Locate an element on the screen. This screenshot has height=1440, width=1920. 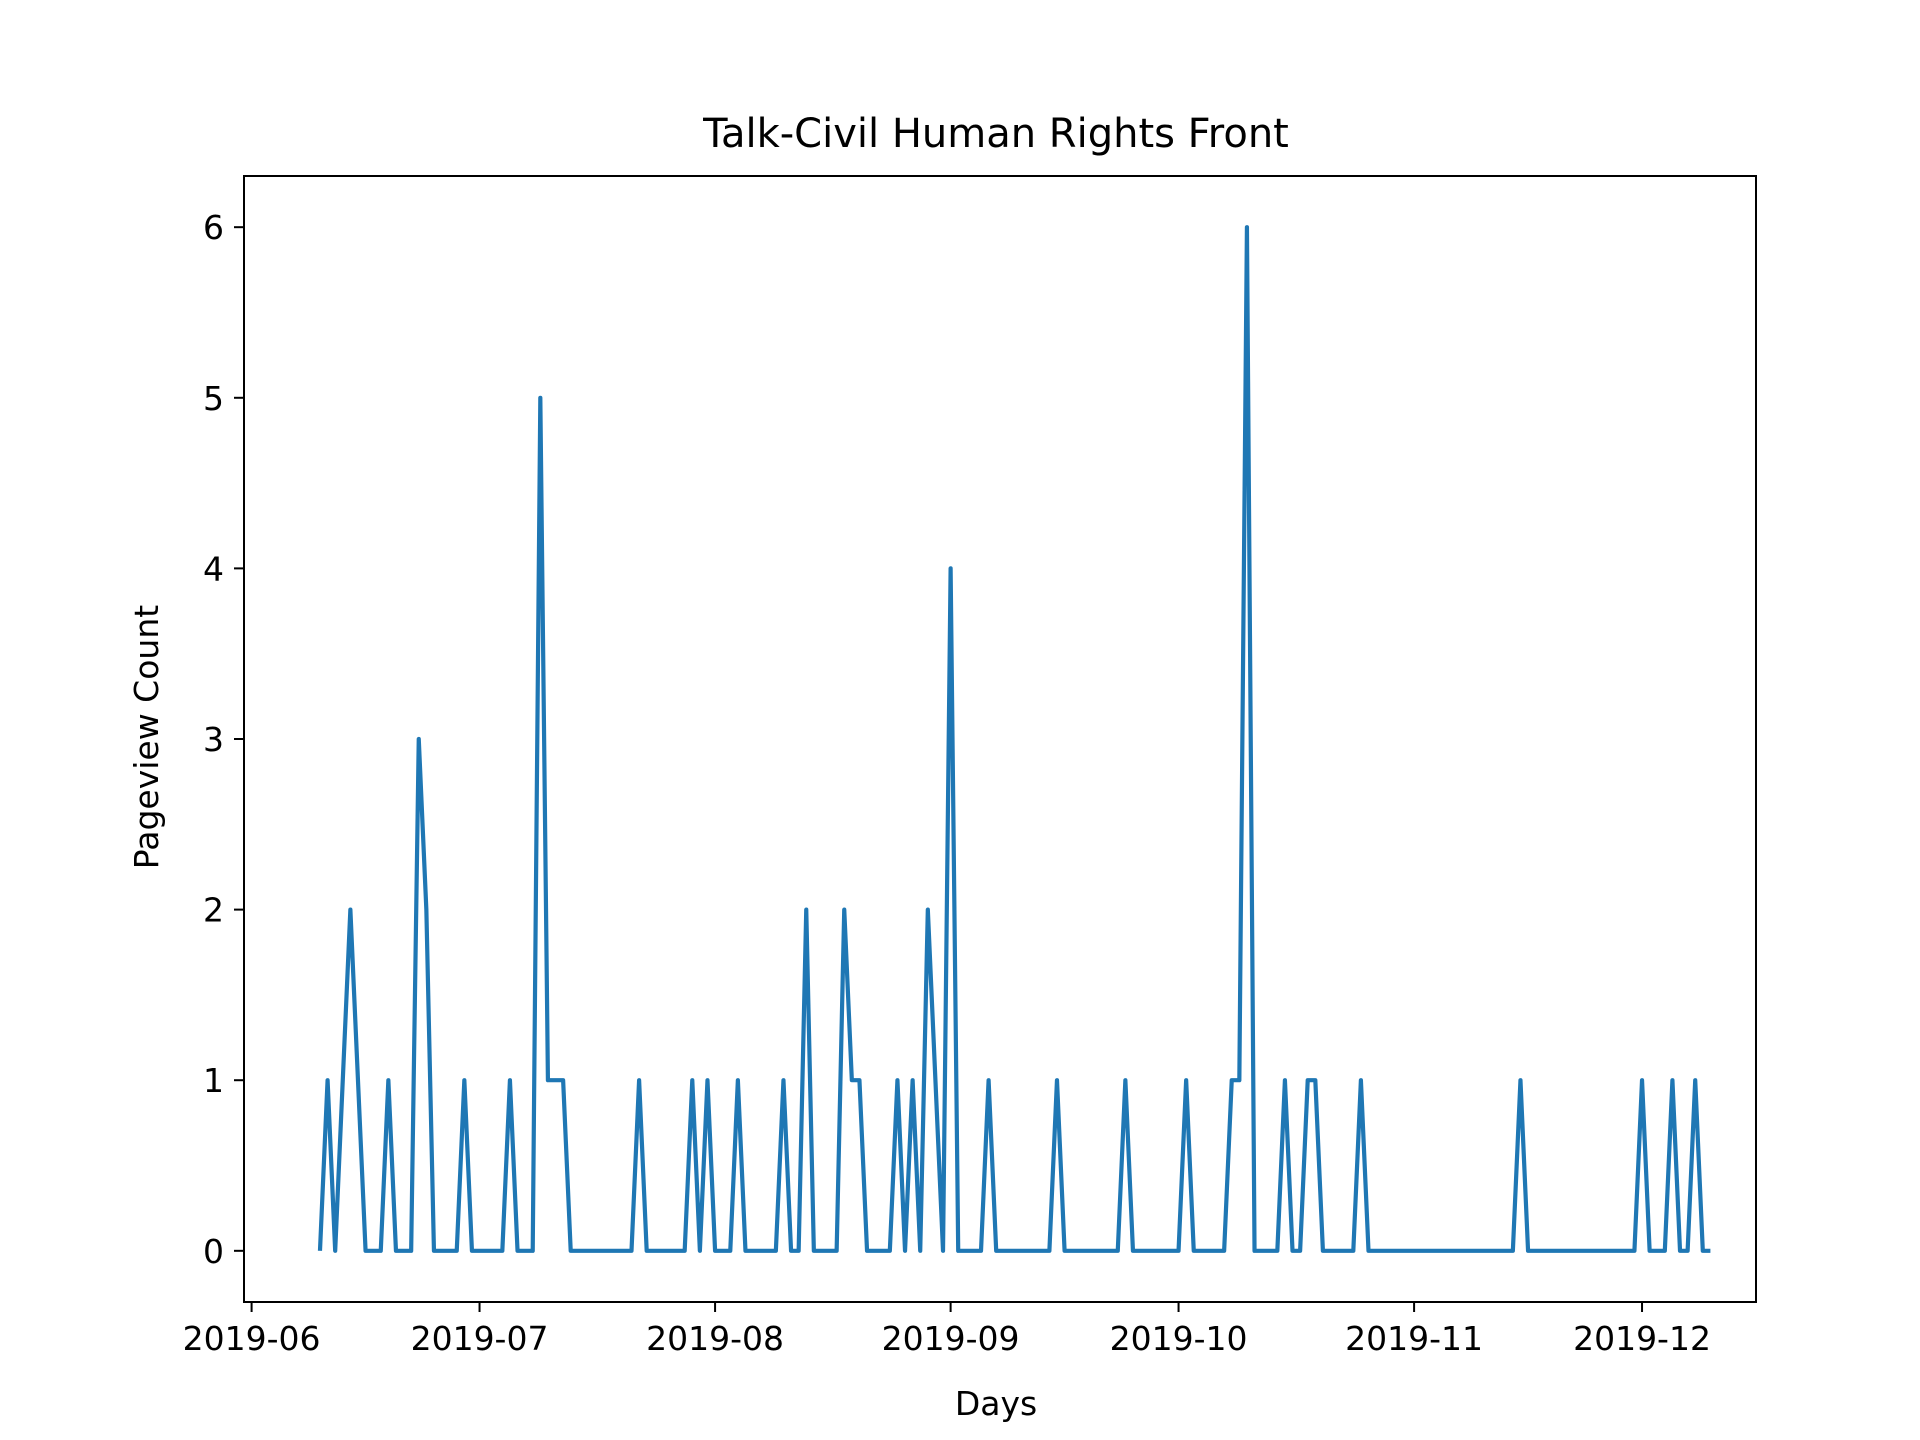
y-tick-label: 4 is located at coordinates (213, 568).